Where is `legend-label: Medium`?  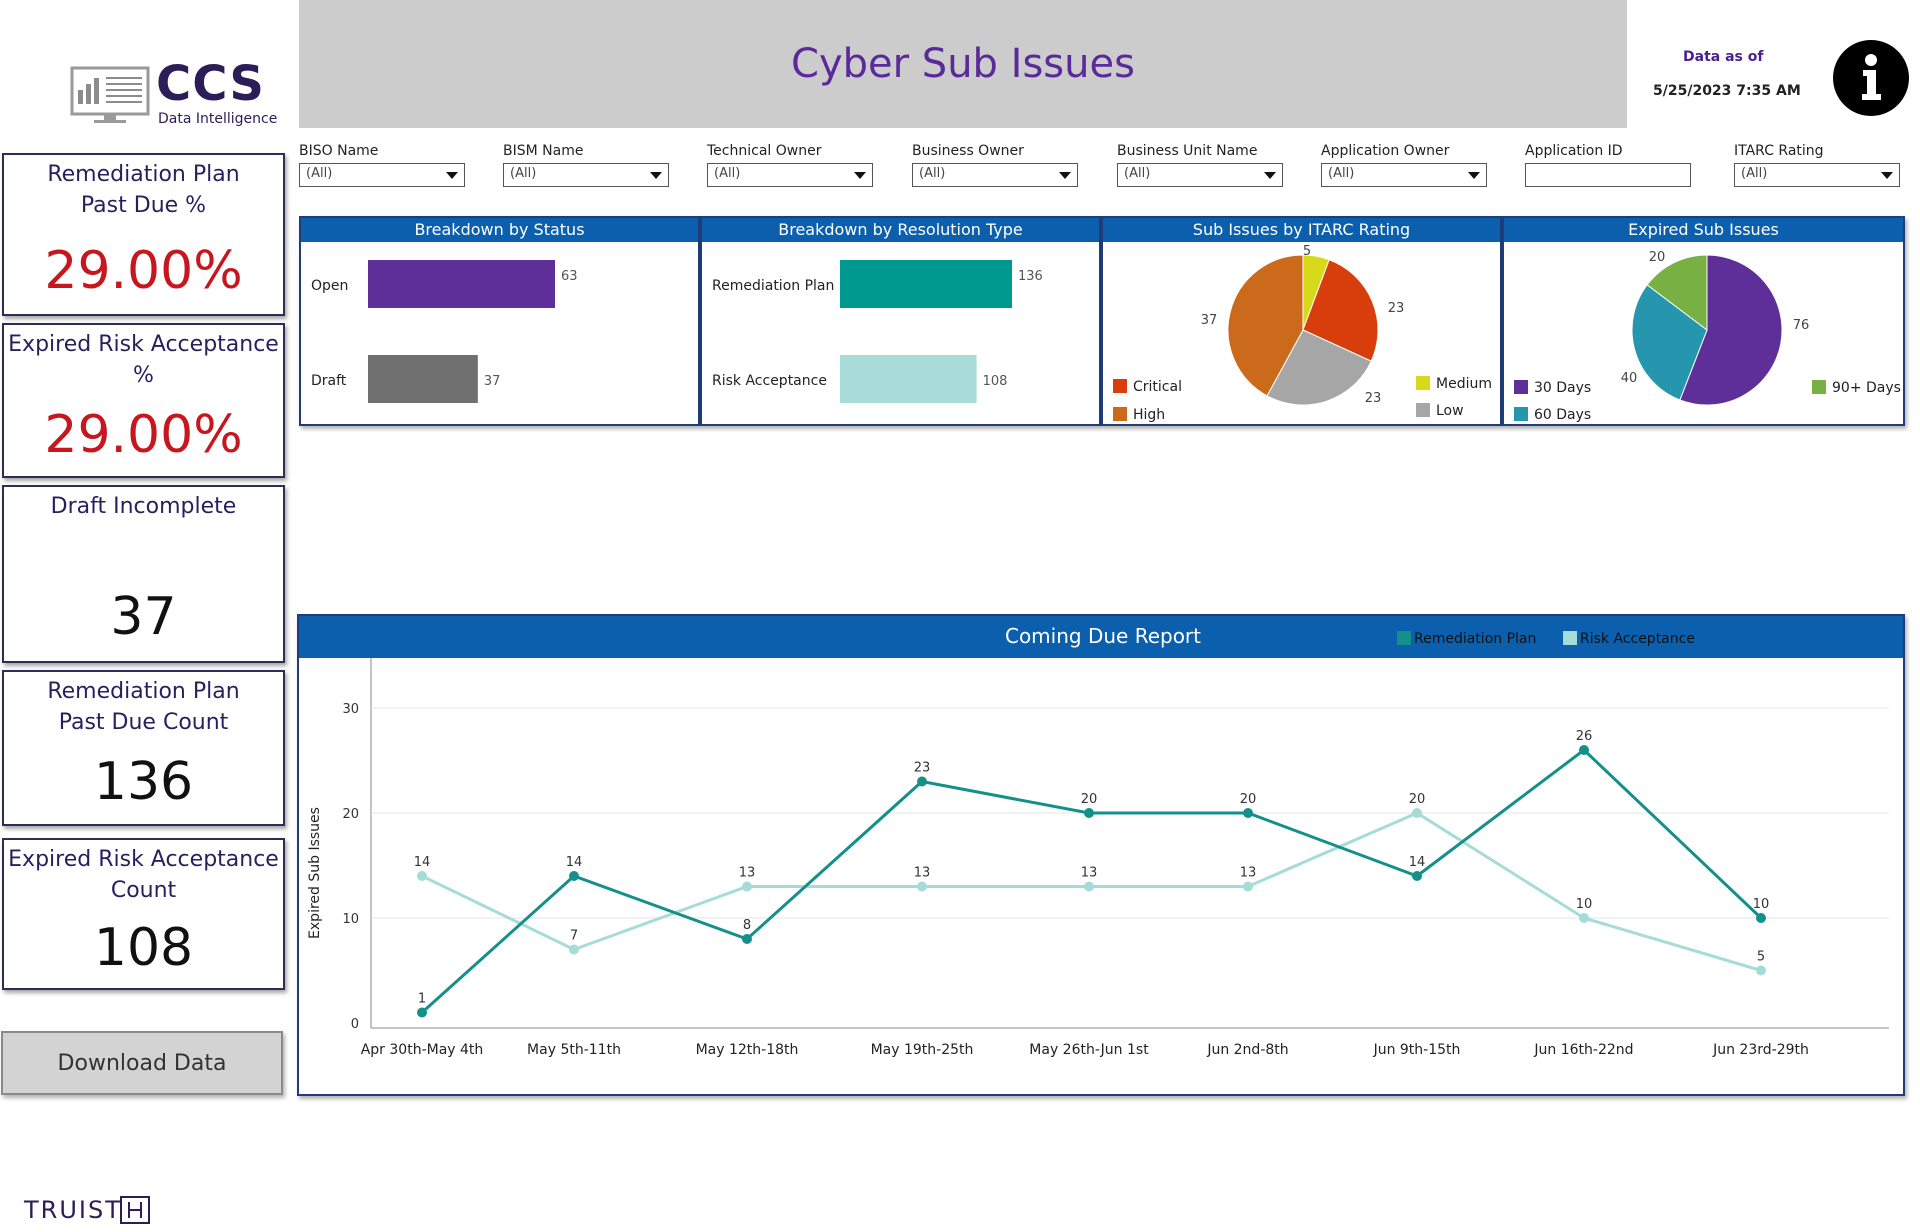 legend-label: Medium is located at coordinates (1464, 384).